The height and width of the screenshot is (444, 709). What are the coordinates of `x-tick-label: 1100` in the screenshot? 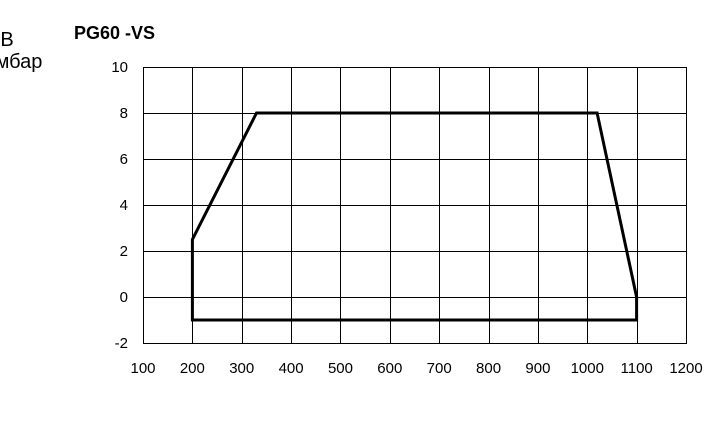 It's located at (637, 368).